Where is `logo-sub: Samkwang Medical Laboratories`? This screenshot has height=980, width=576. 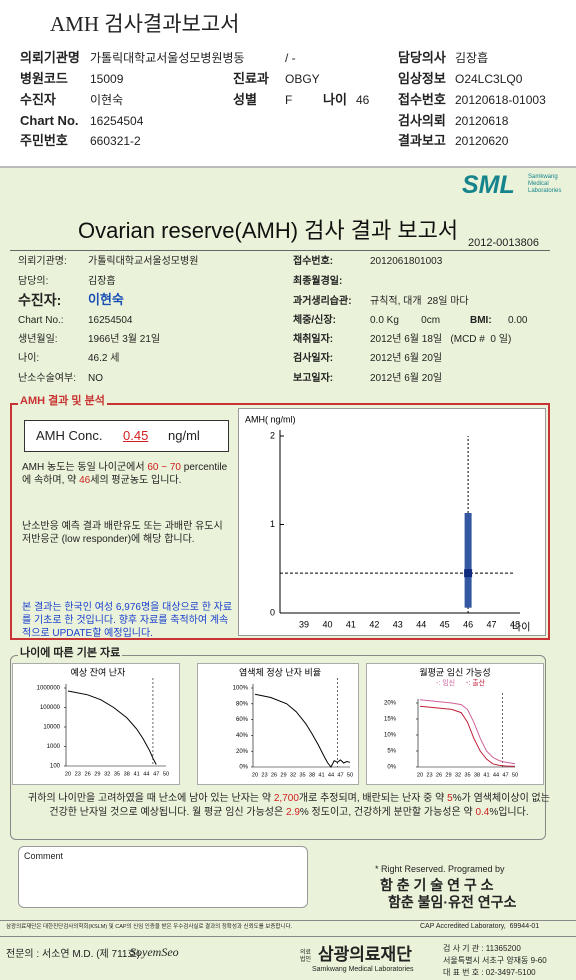 logo-sub: Samkwang Medical Laboratories is located at coordinates (545, 184).